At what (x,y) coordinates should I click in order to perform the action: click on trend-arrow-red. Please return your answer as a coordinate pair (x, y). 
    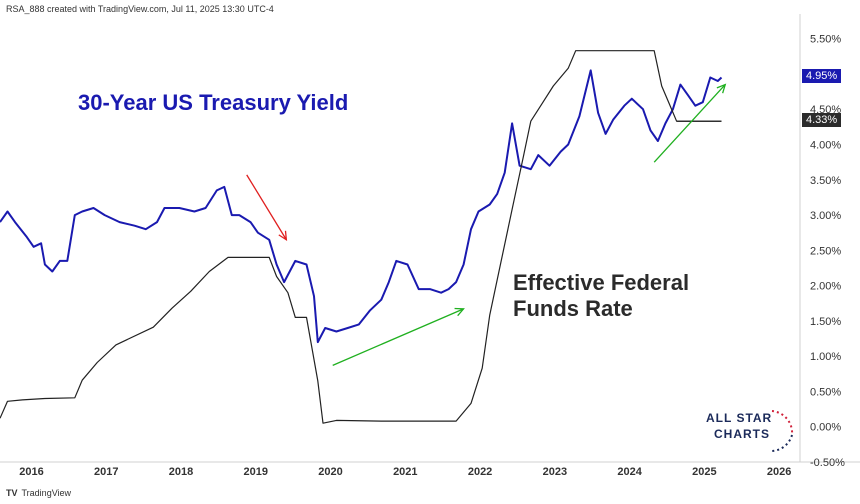
    Looking at the image, I should click on (266, 207).